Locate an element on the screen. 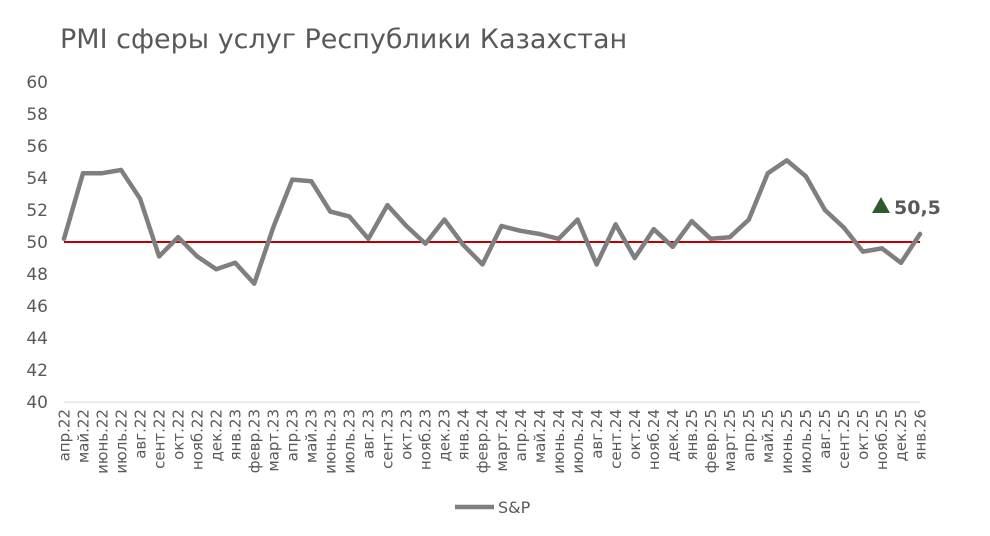 This screenshot has height=536, width=990. x-tick-label: окт.22 is located at coordinates (178, 434).